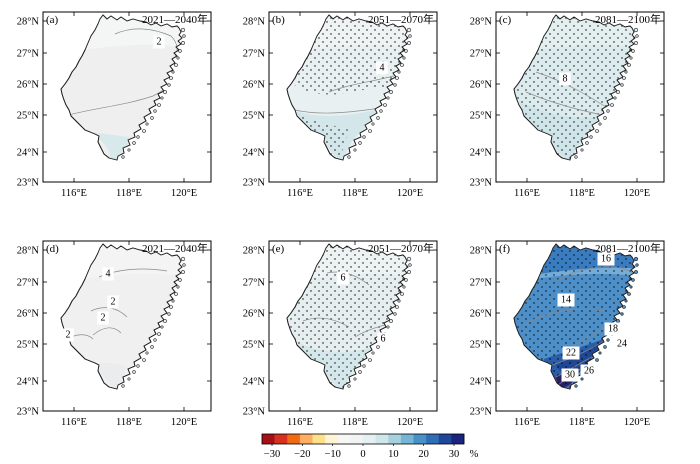  I want to click on colorbar-label: −20, so click(302, 454).